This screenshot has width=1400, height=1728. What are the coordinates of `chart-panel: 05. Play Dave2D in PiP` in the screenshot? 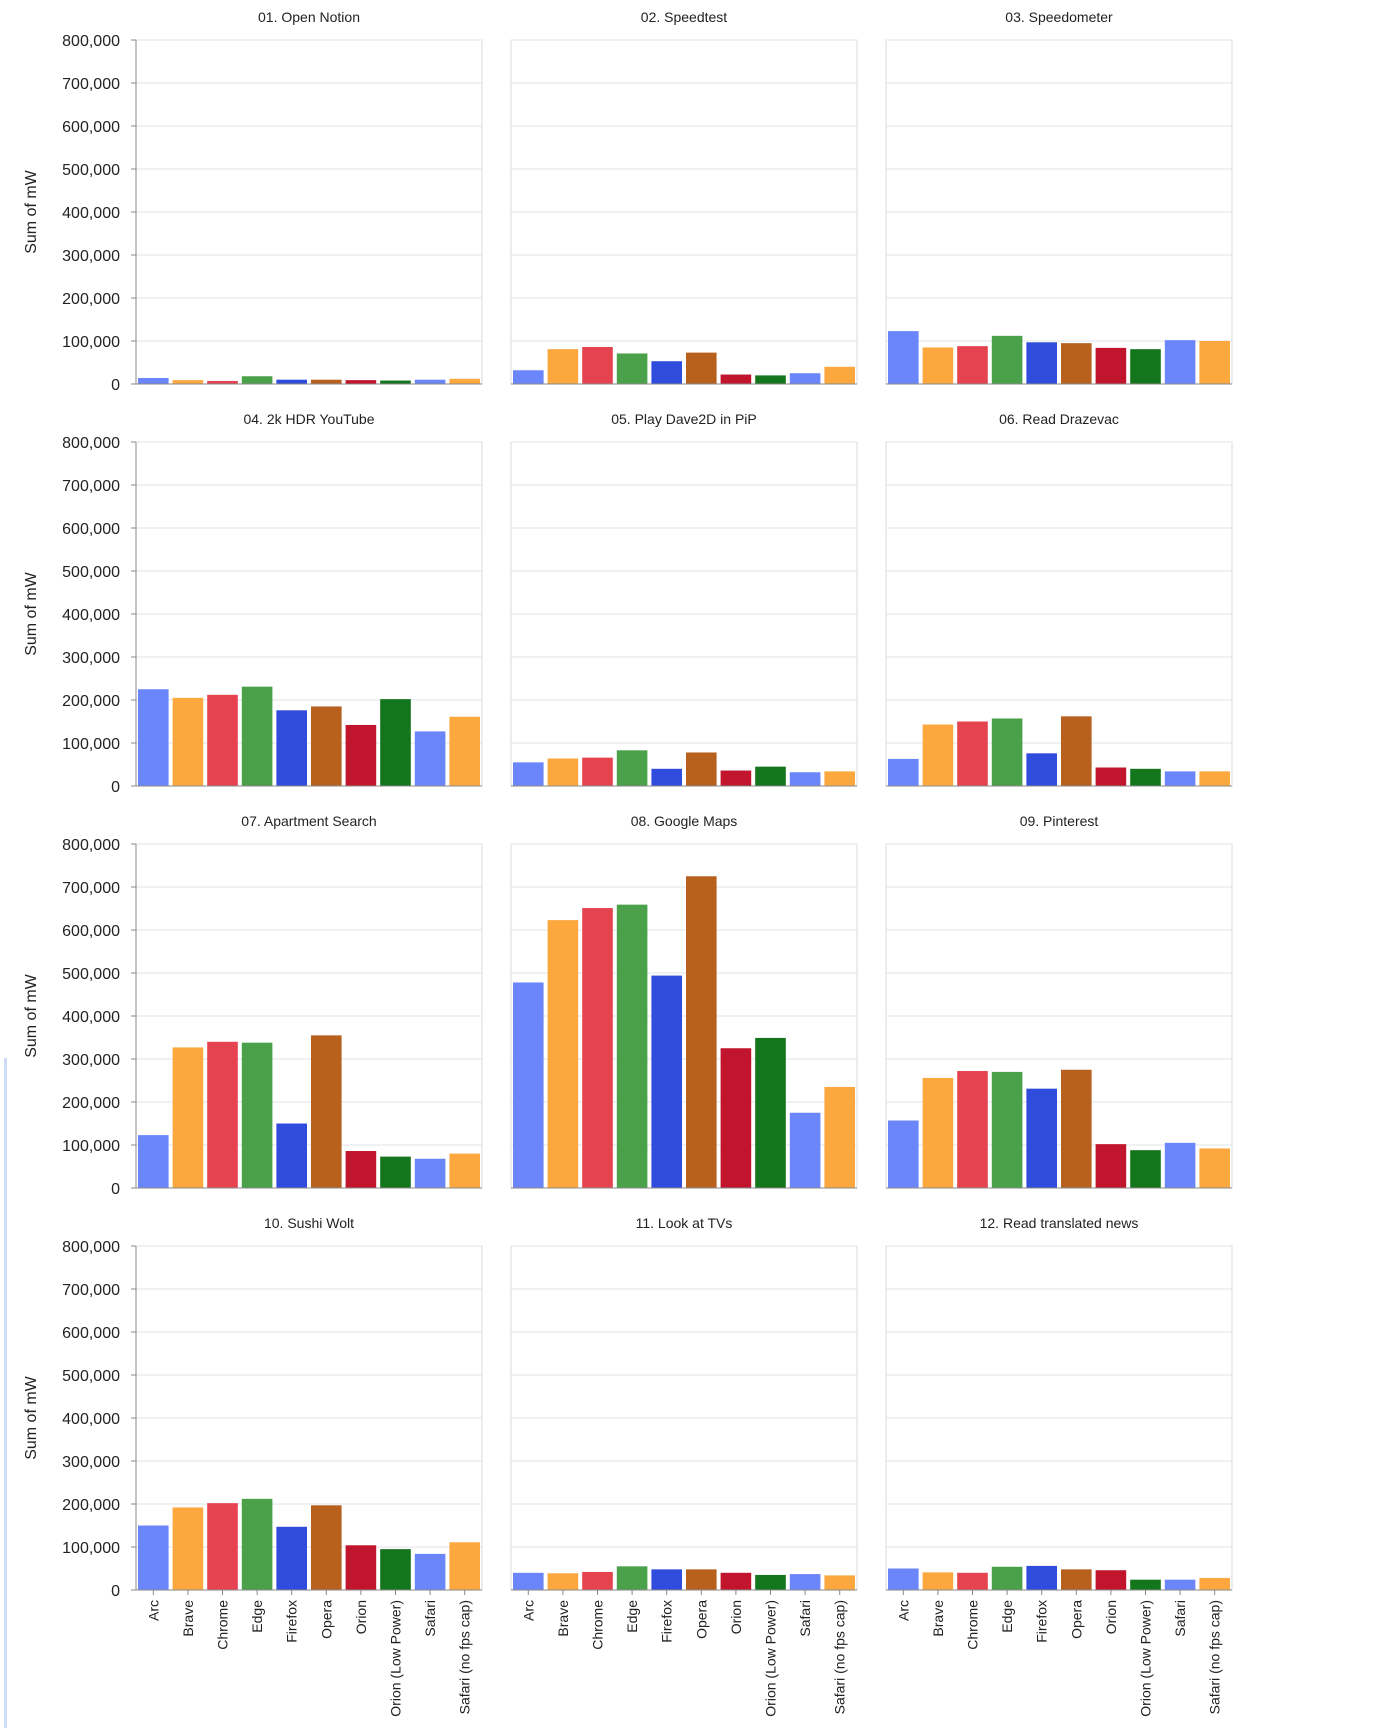 It's located at (684, 599).